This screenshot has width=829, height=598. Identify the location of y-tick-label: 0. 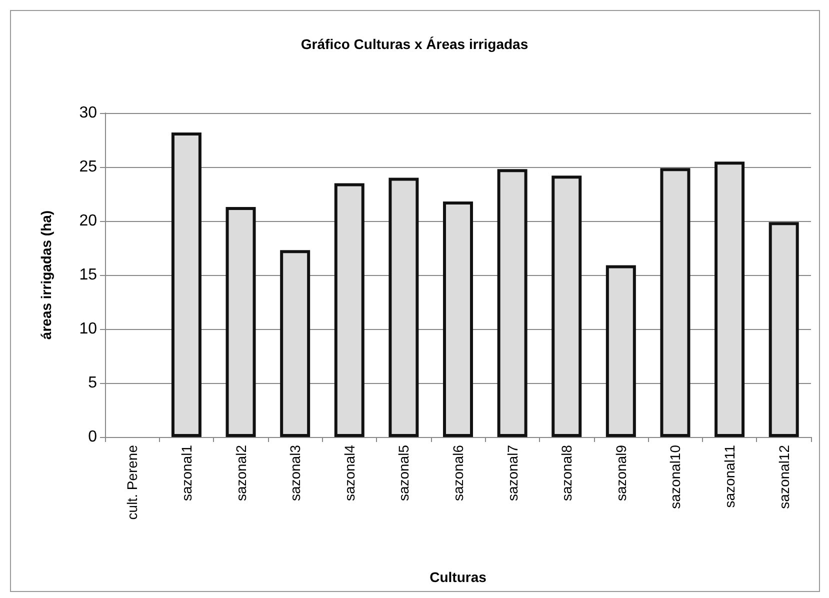
(93, 437).